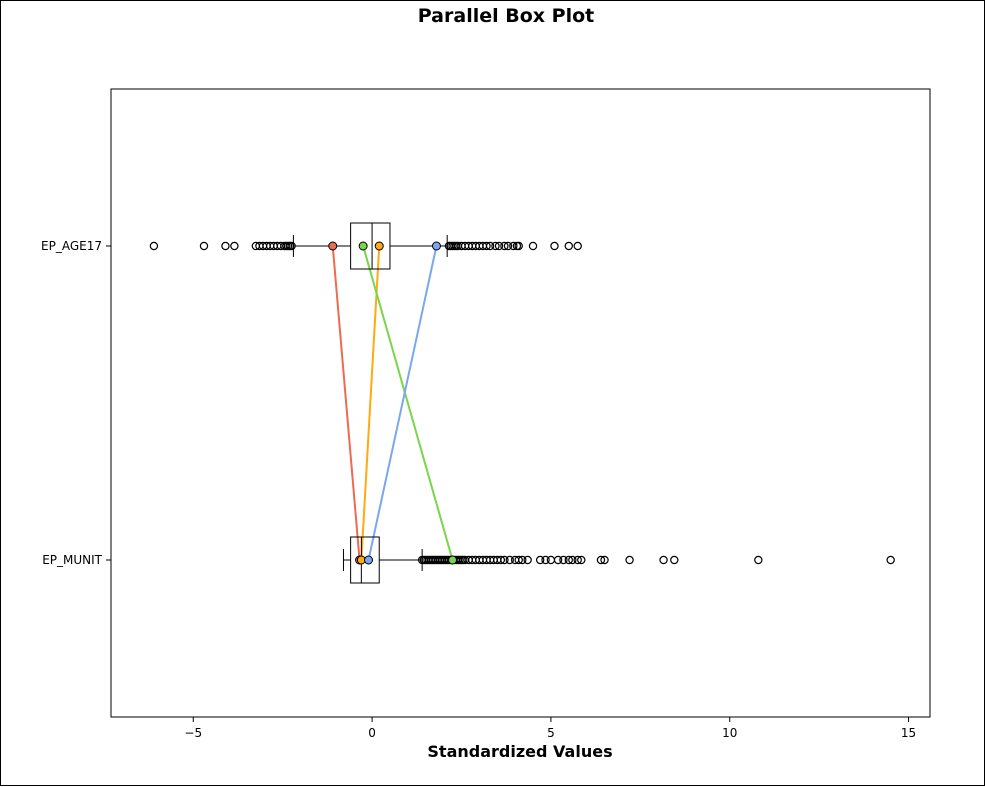 The height and width of the screenshot is (787, 985). I want to click on highlight-point-3-ep-age17, so click(363, 246).